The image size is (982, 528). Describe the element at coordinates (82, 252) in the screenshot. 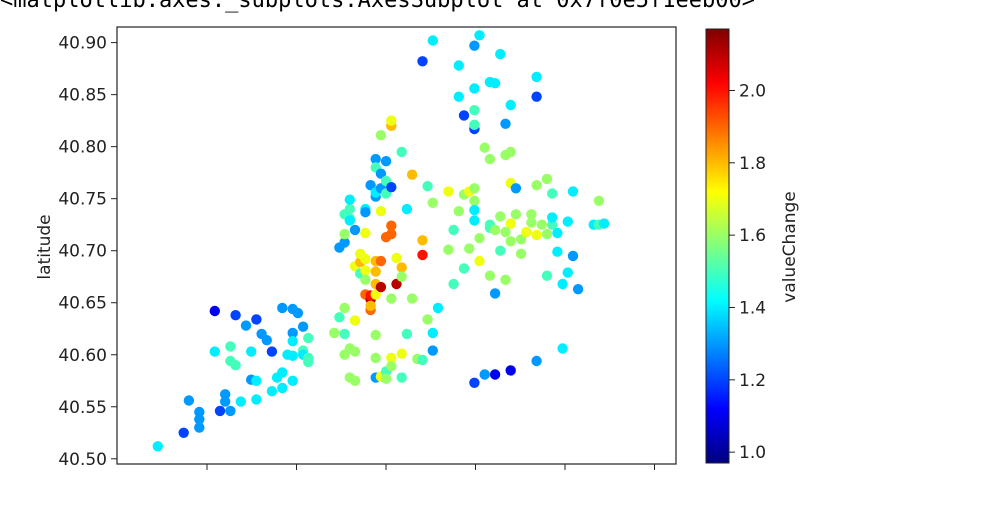

I see `y-tick-label: 40.70` at that location.